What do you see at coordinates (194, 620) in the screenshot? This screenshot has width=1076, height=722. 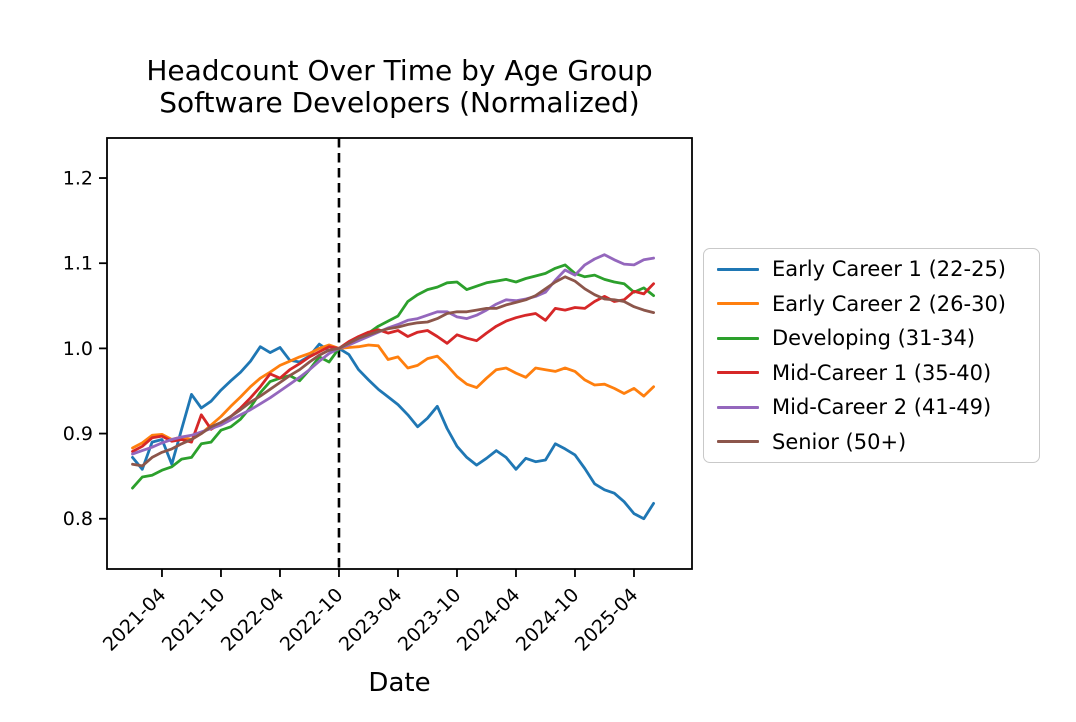 I see `x-tick-label: 2021-10` at bounding box center [194, 620].